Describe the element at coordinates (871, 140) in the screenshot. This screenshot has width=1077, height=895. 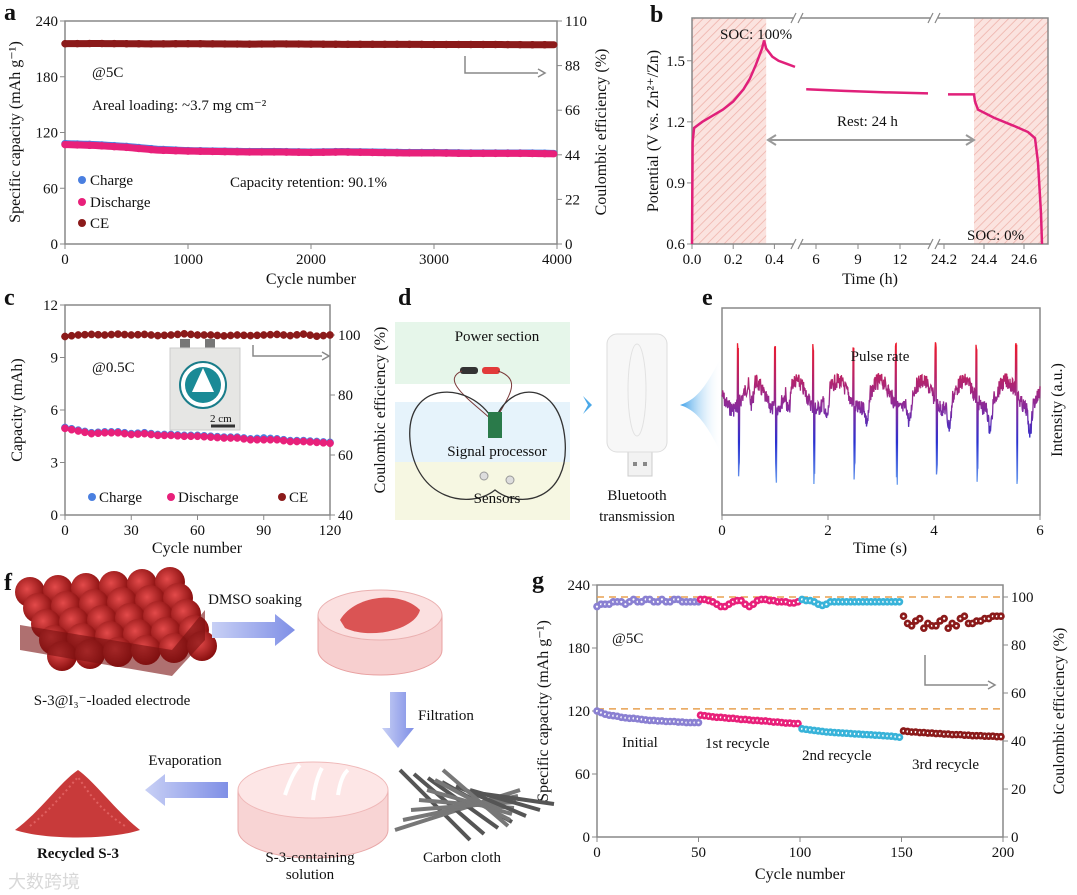
I see `rest-double-arrow` at that location.